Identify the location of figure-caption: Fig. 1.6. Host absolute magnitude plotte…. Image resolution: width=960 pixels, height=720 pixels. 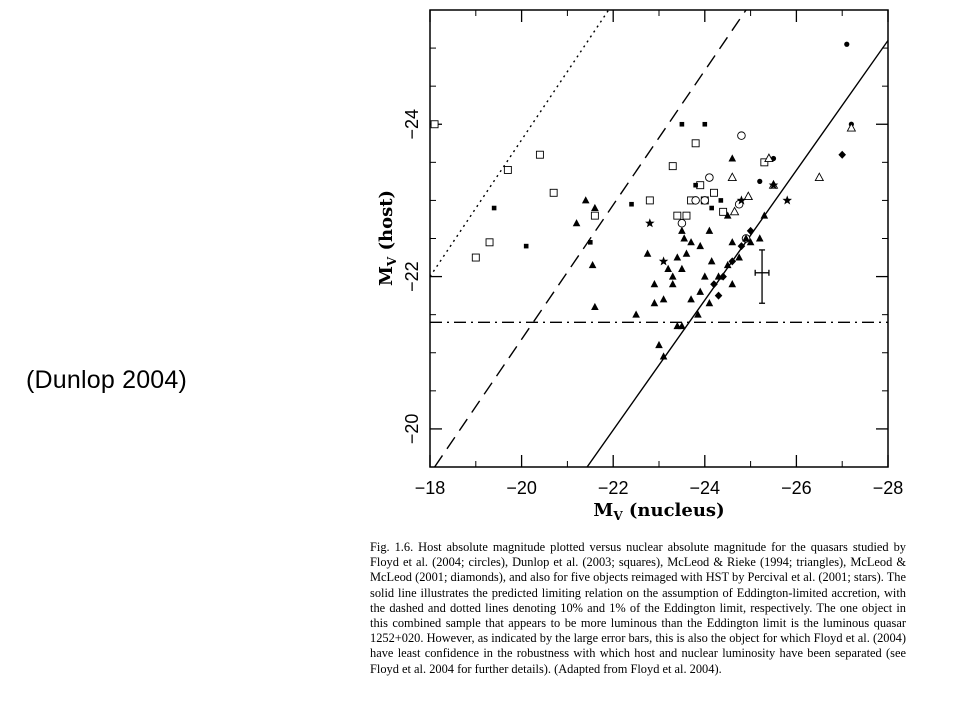
(638, 608).